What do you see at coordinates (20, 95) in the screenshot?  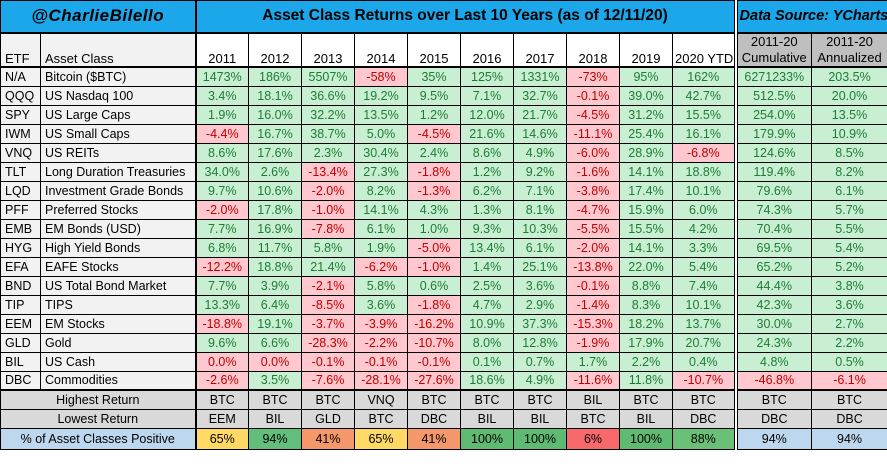 I see `etf-cell: QQQ` at bounding box center [20, 95].